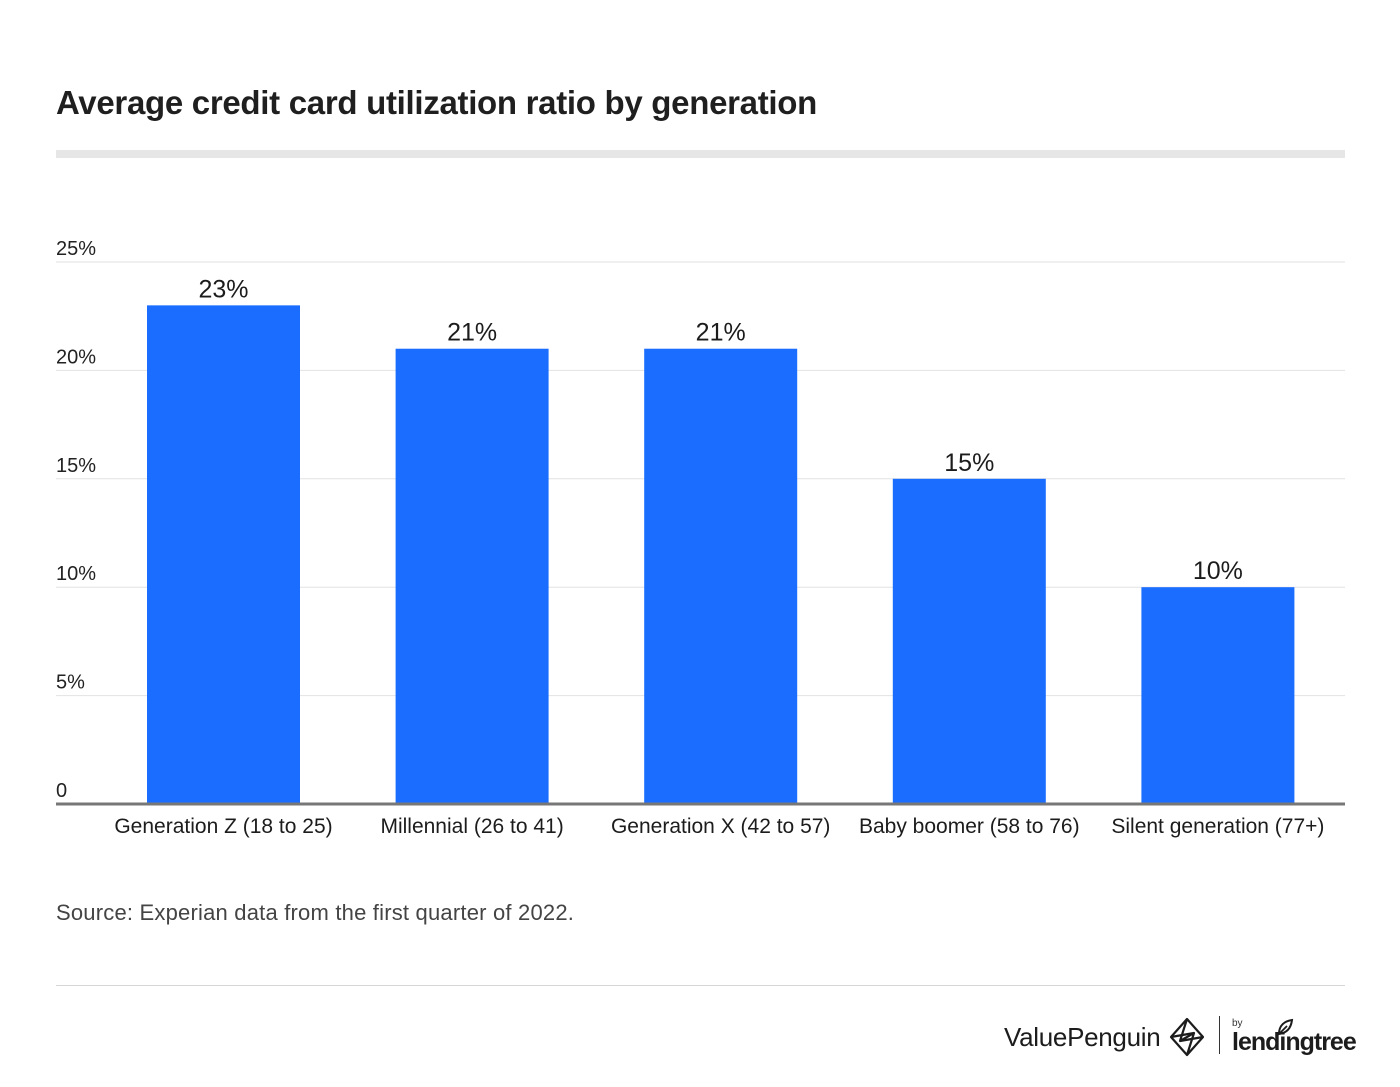 The image size is (1400, 1087). Describe the element at coordinates (76, 520) in the screenshot. I see `y-axis-ticks: 0 5% 10% 15% 20% 25%` at that location.